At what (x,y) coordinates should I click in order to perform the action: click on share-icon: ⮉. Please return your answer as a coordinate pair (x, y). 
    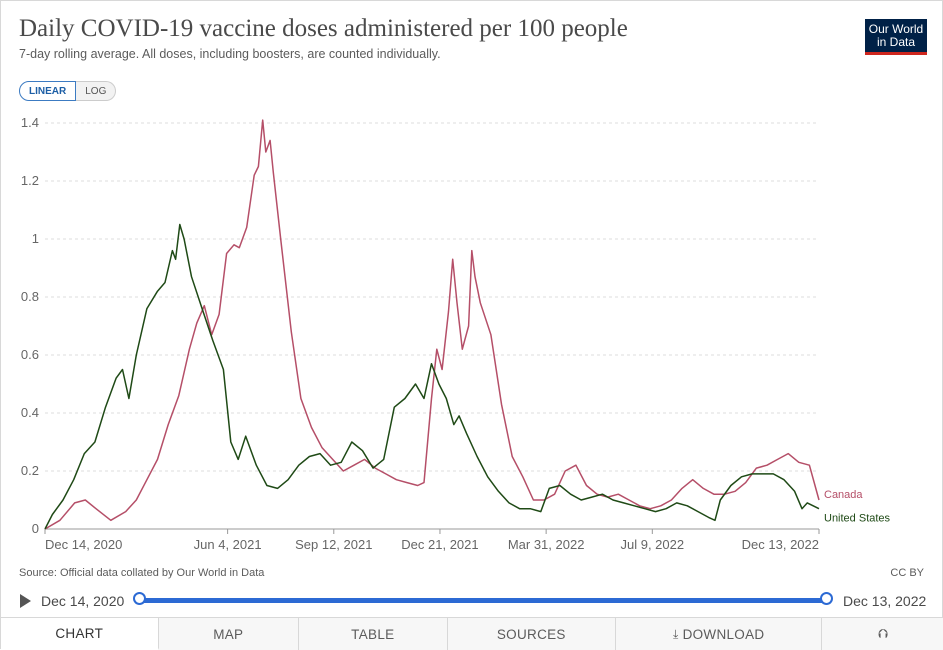
    Looking at the image, I should click on (883, 633).